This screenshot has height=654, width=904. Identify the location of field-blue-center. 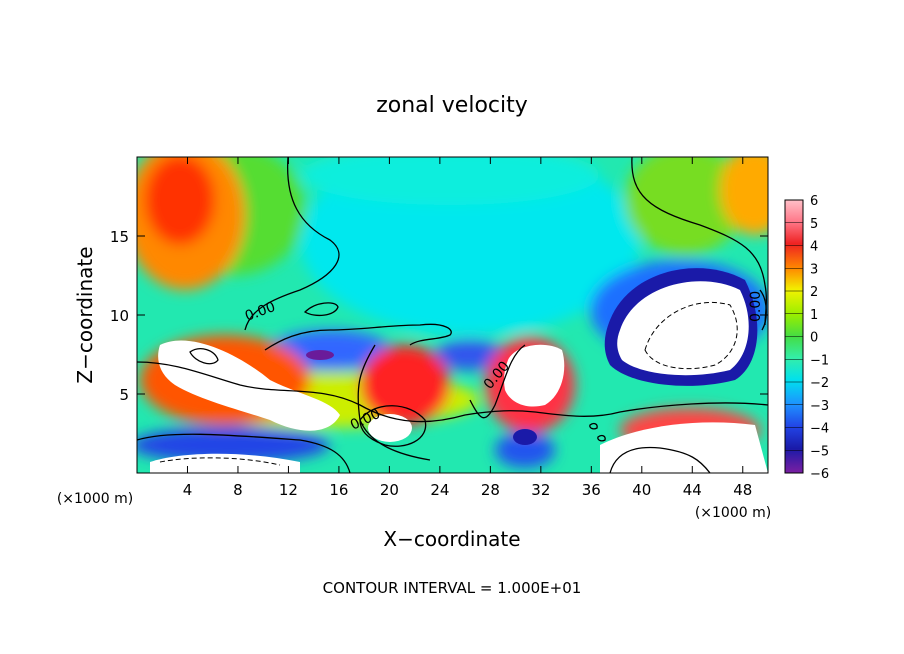
(470, 355).